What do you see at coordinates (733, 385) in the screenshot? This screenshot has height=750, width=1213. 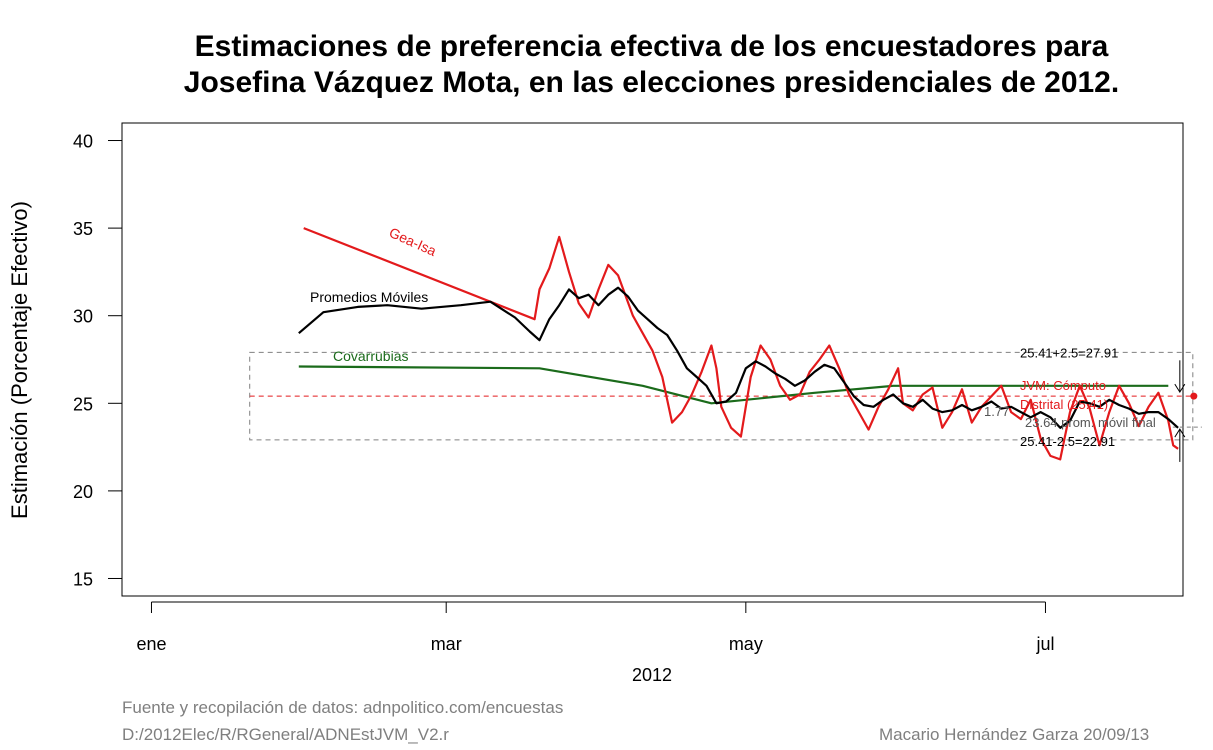 I see `series-line-covarrubias` at bounding box center [733, 385].